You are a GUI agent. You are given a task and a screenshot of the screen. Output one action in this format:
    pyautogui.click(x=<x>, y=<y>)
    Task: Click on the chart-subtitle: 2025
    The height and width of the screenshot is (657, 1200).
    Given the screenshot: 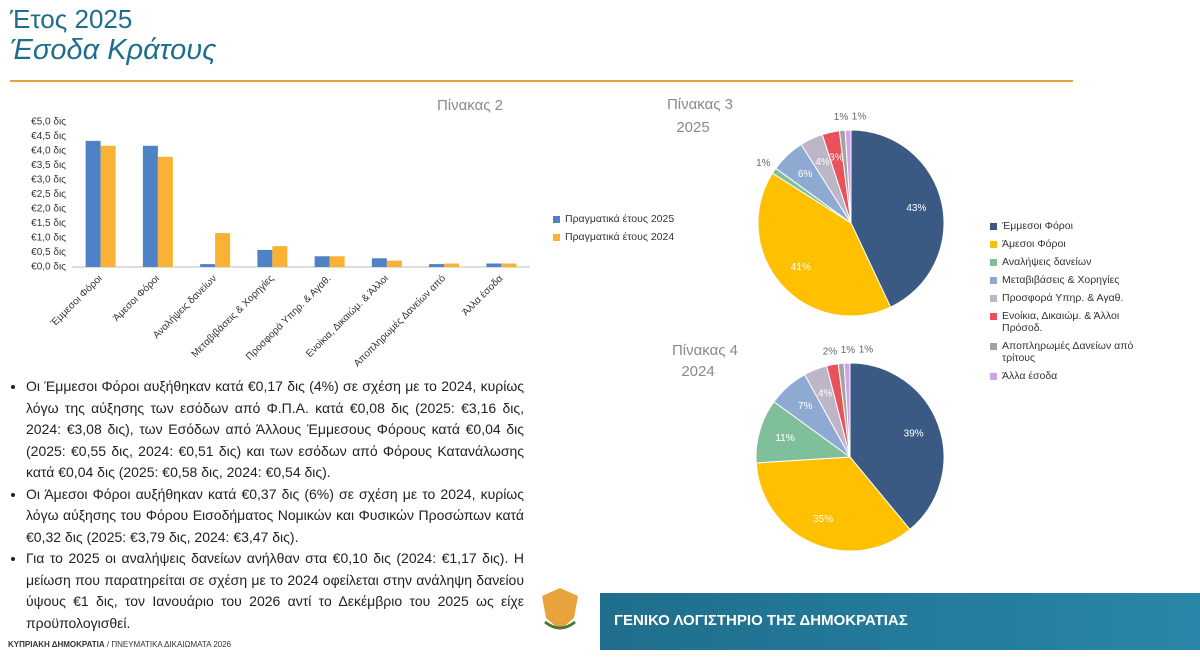 What is the action you would take?
    pyautogui.click(x=692, y=127)
    